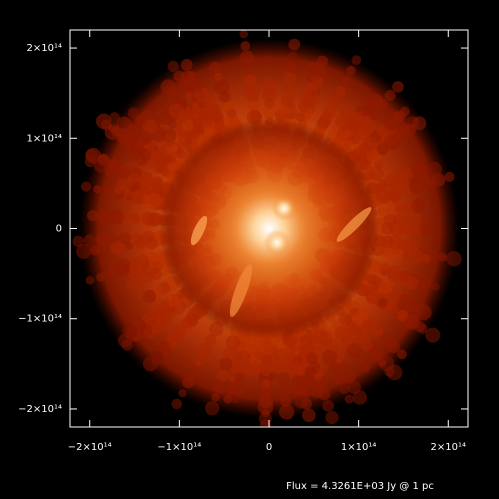 Image resolution: width=499 pixels, height=499 pixels. Describe the element at coordinates (44, 138) in the screenshot. I see `y-tick-label: 1×10¹⁴` at that location.